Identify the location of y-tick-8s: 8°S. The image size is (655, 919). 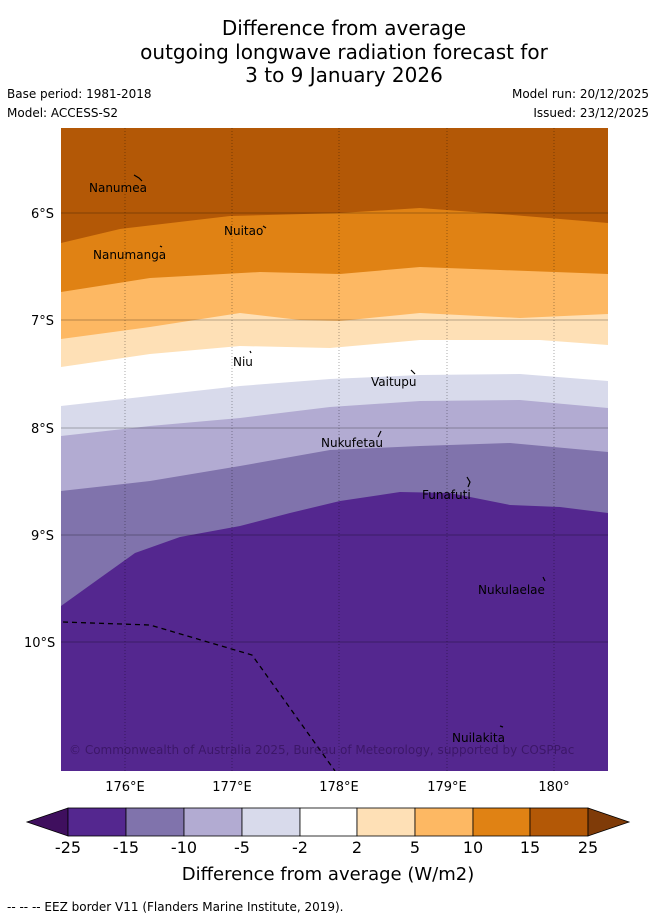
(42, 429).